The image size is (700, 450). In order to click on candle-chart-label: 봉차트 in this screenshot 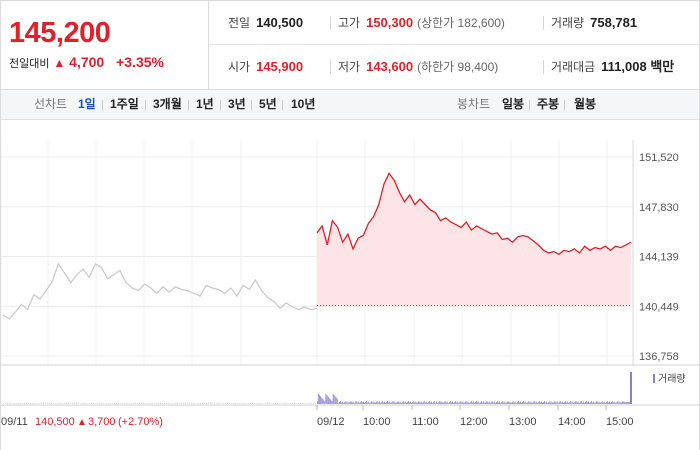, I will do `click(474, 104)`.